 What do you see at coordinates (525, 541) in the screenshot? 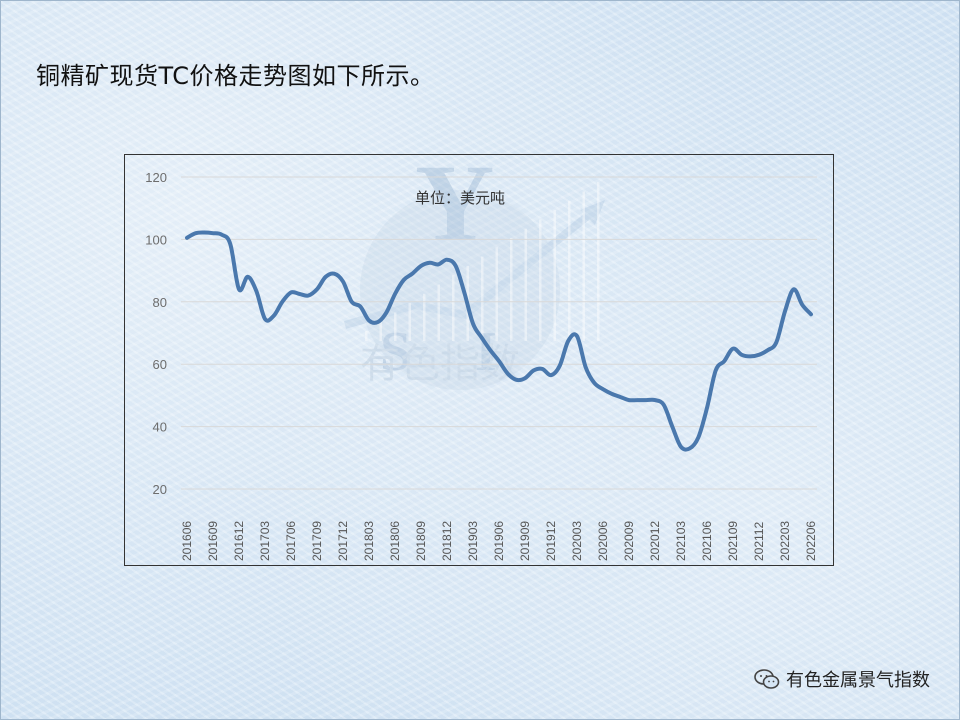
I see `x-tick-label: 201909` at bounding box center [525, 541].